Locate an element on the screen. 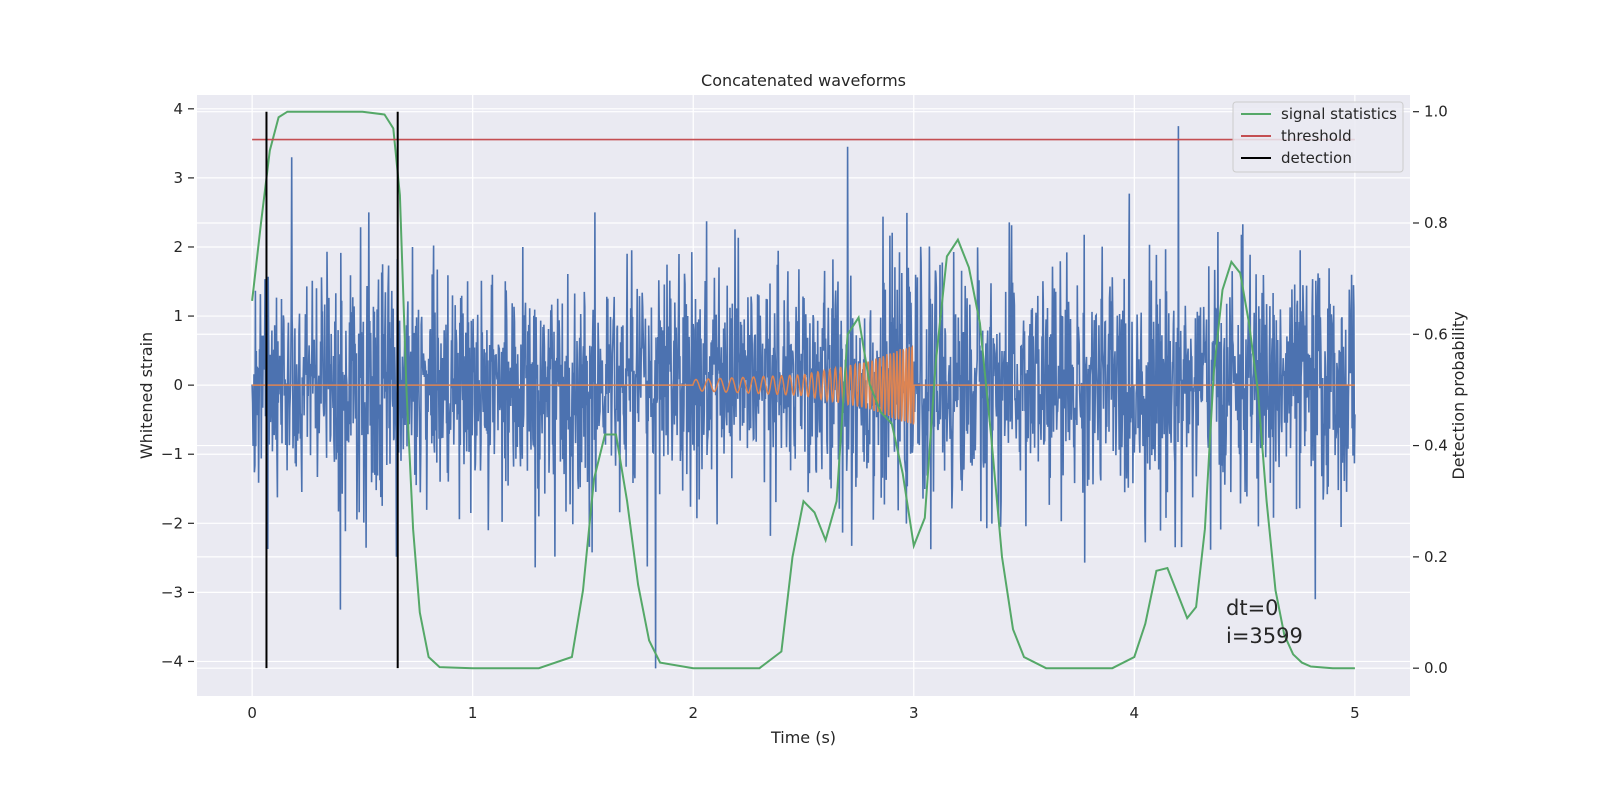 The height and width of the screenshot is (800, 1600). y2-axis-label: Detection probability is located at coordinates (1458, 395).